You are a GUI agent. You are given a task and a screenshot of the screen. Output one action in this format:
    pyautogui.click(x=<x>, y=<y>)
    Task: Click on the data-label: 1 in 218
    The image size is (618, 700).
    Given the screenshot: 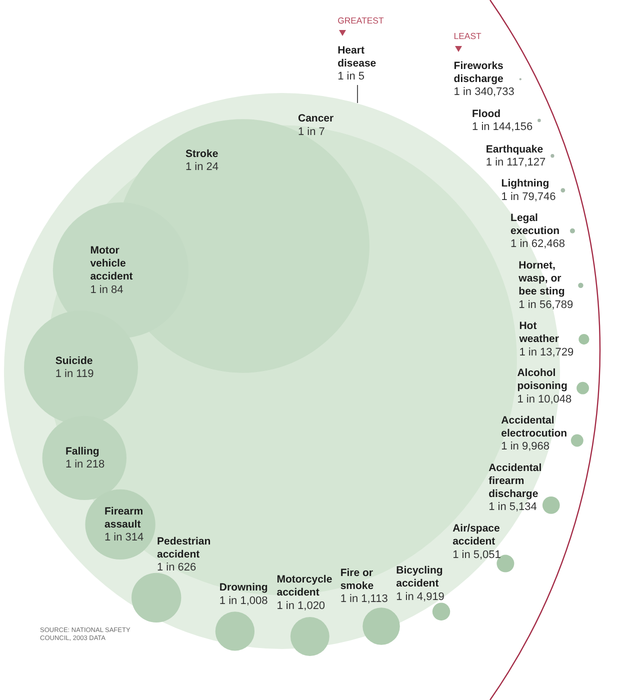 What is the action you would take?
    pyautogui.click(x=85, y=464)
    